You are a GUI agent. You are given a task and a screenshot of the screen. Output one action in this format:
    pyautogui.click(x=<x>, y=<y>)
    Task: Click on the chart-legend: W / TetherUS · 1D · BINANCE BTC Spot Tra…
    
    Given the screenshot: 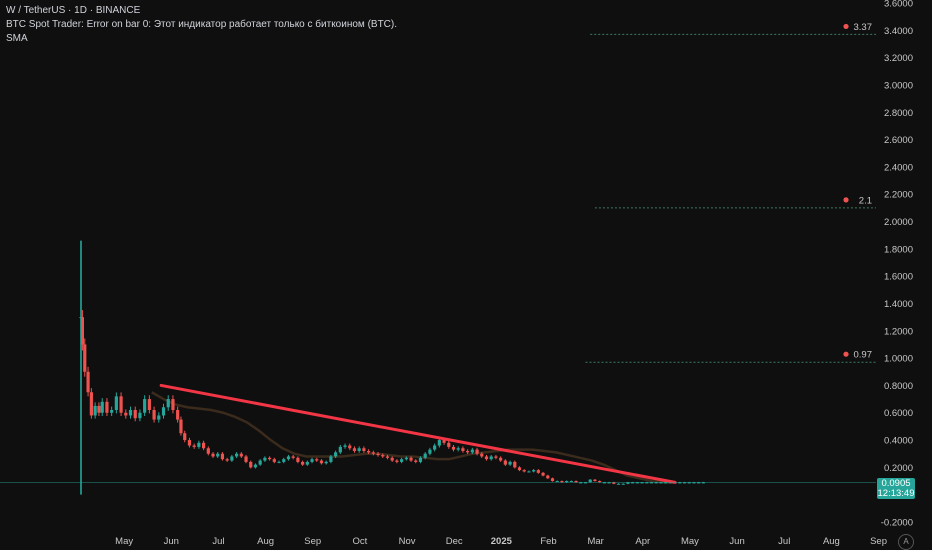 What is the action you would take?
    pyautogui.click(x=201, y=25)
    